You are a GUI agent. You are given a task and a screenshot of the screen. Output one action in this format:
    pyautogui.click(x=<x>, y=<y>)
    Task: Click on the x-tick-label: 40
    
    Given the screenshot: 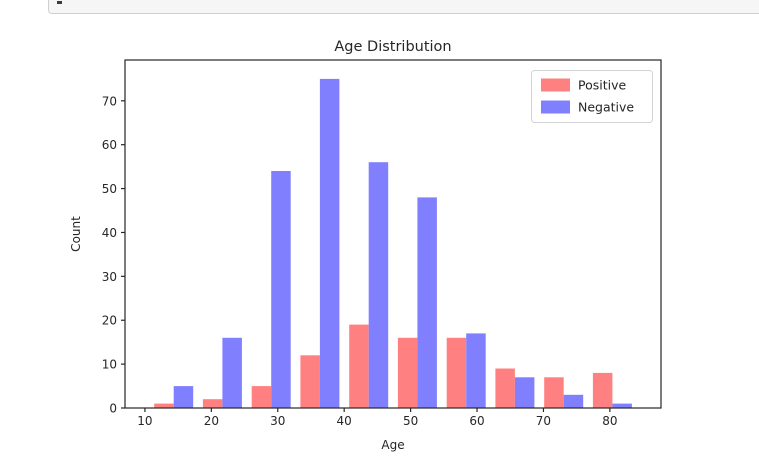 What is the action you would take?
    pyautogui.click(x=344, y=421)
    